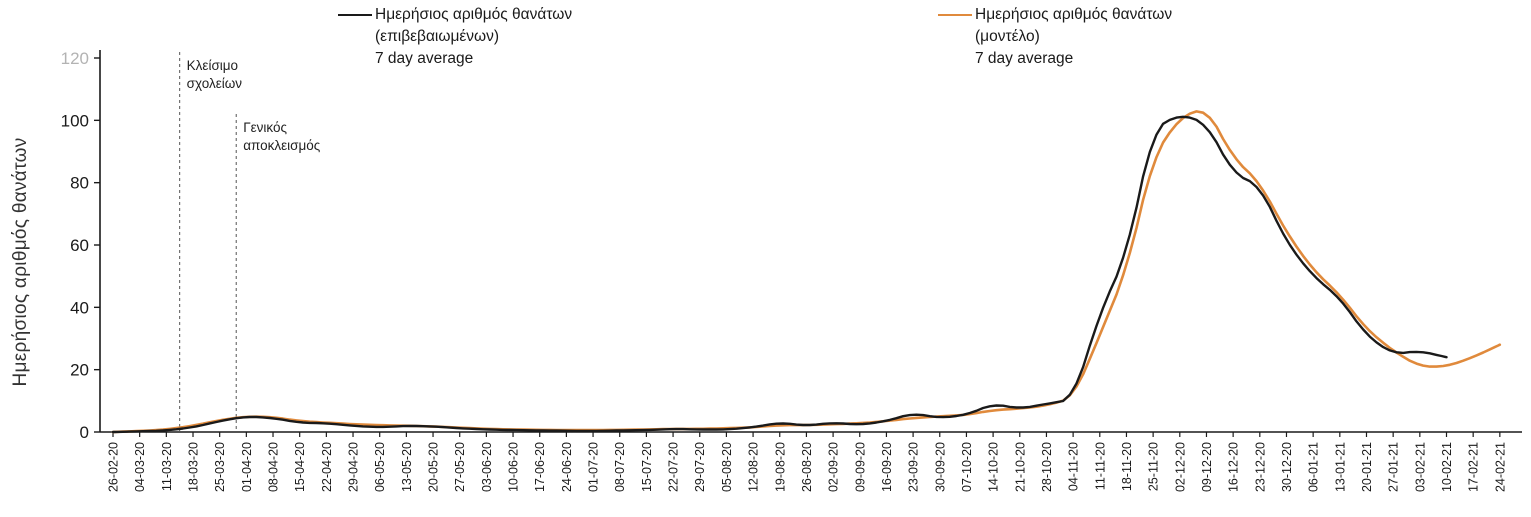  Describe the element at coordinates (700, 467) in the screenshot. I see `x-tick-label: 29-07-20` at that location.